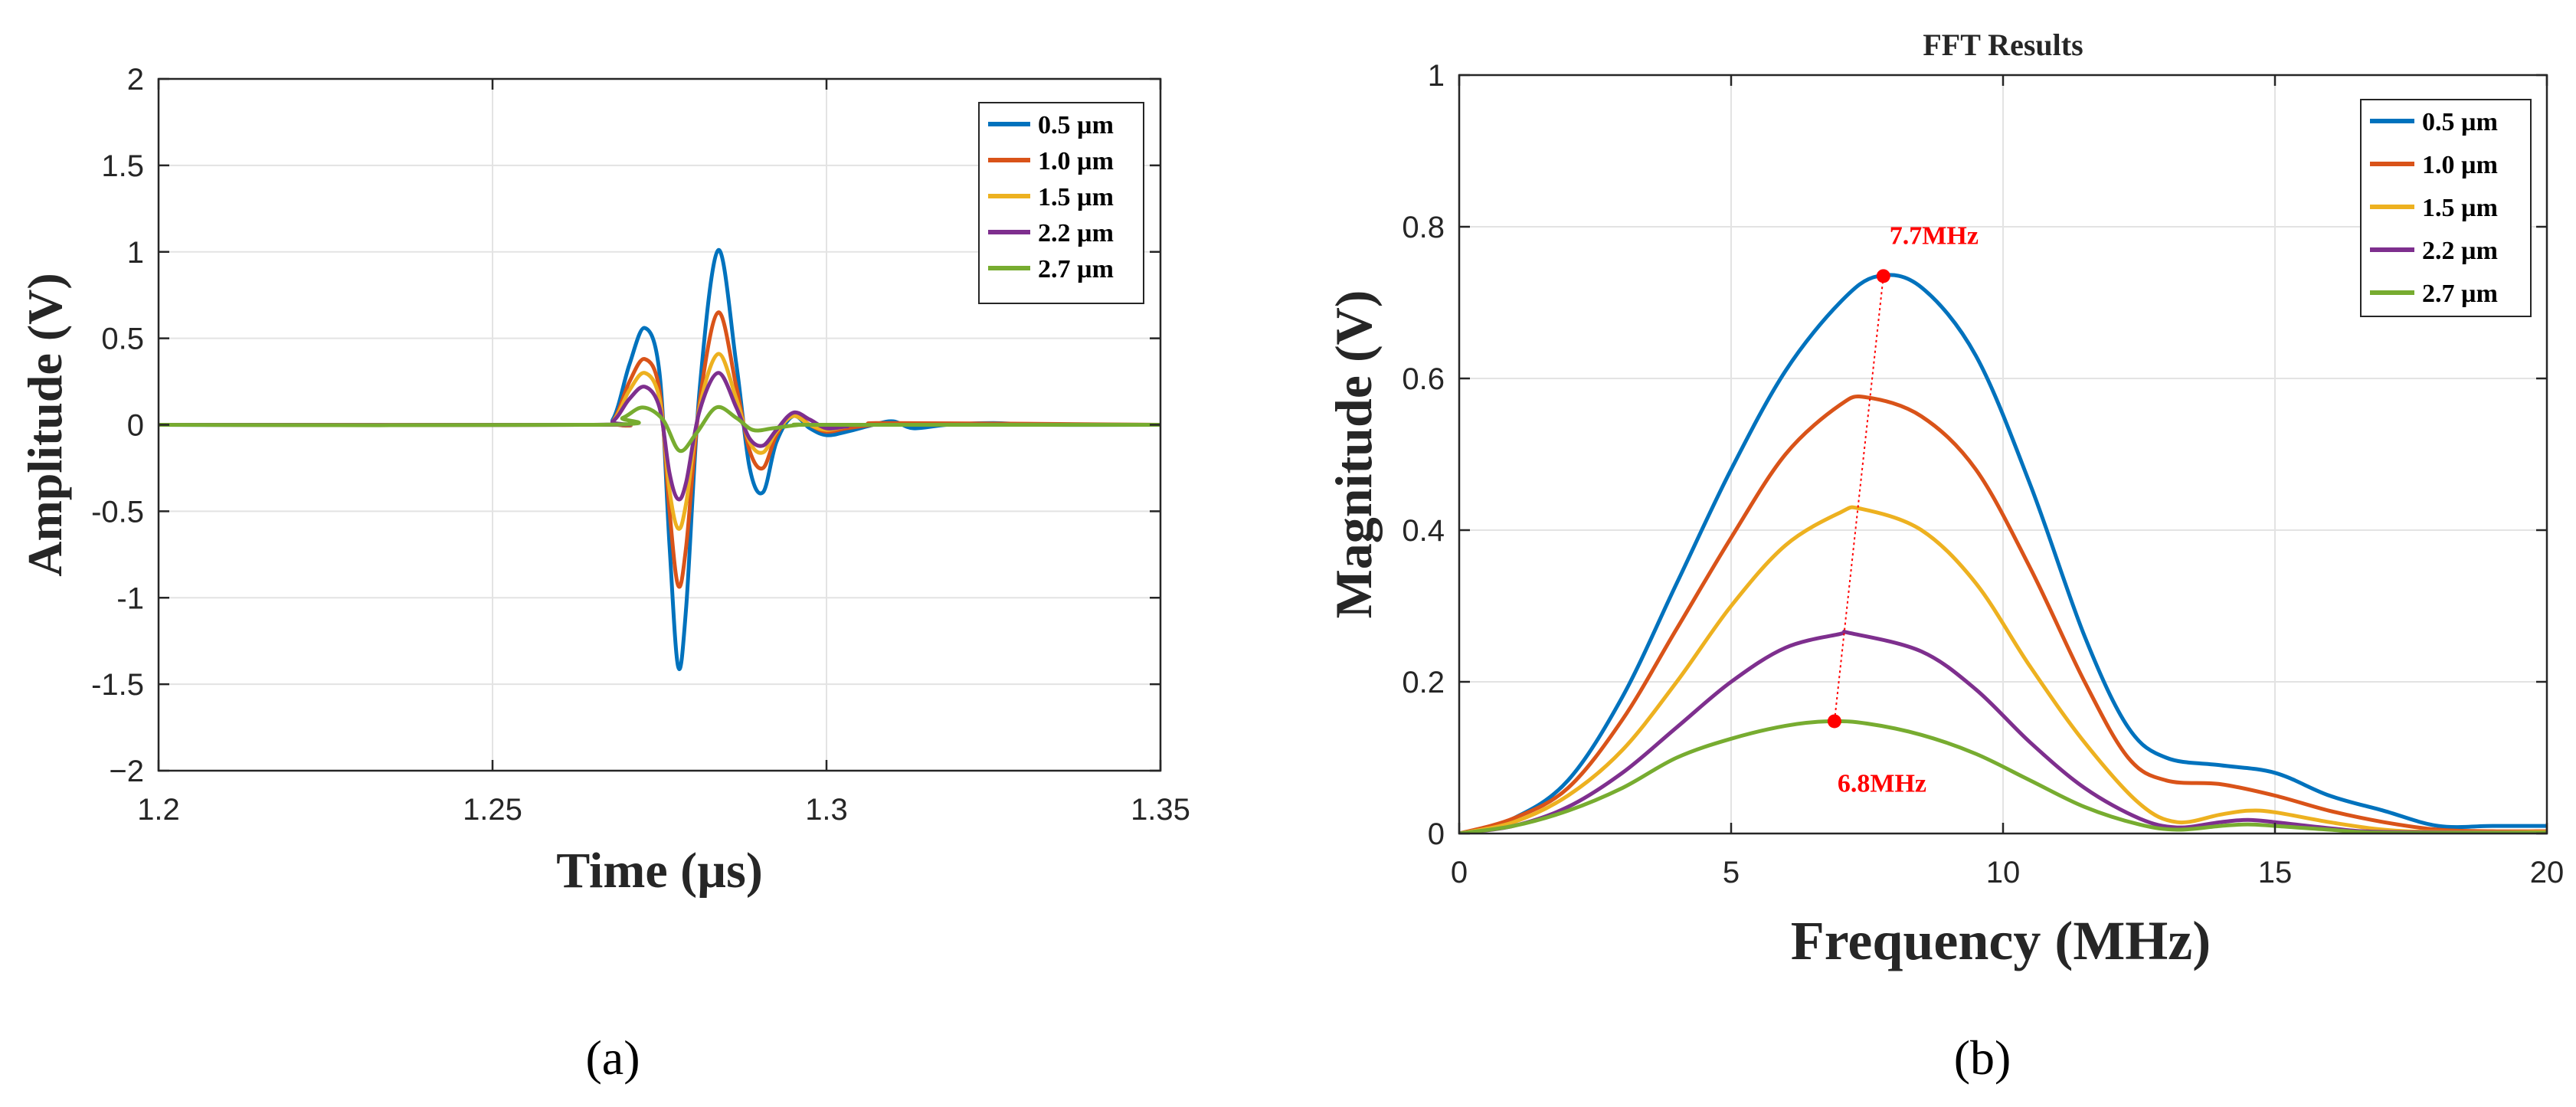 This screenshot has height=1107, width=2576. What do you see at coordinates (2547, 872) in the screenshot?
I see `x-tick-label: 20` at bounding box center [2547, 872].